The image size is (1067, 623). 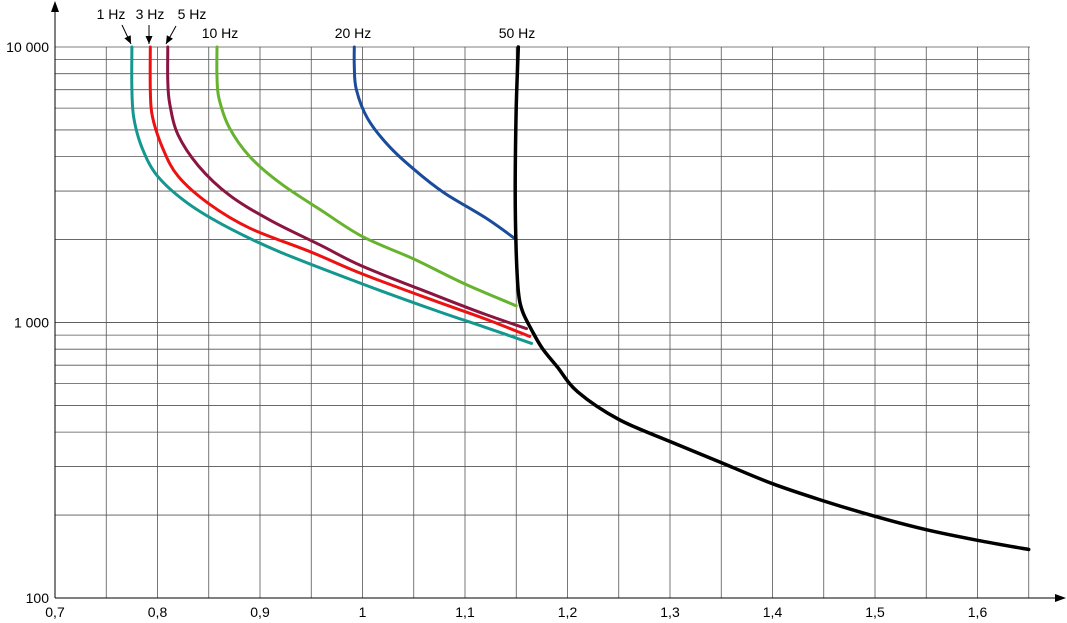 What do you see at coordinates (435, 143) in the screenshot?
I see `series-line-20-hz` at bounding box center [435, 143].